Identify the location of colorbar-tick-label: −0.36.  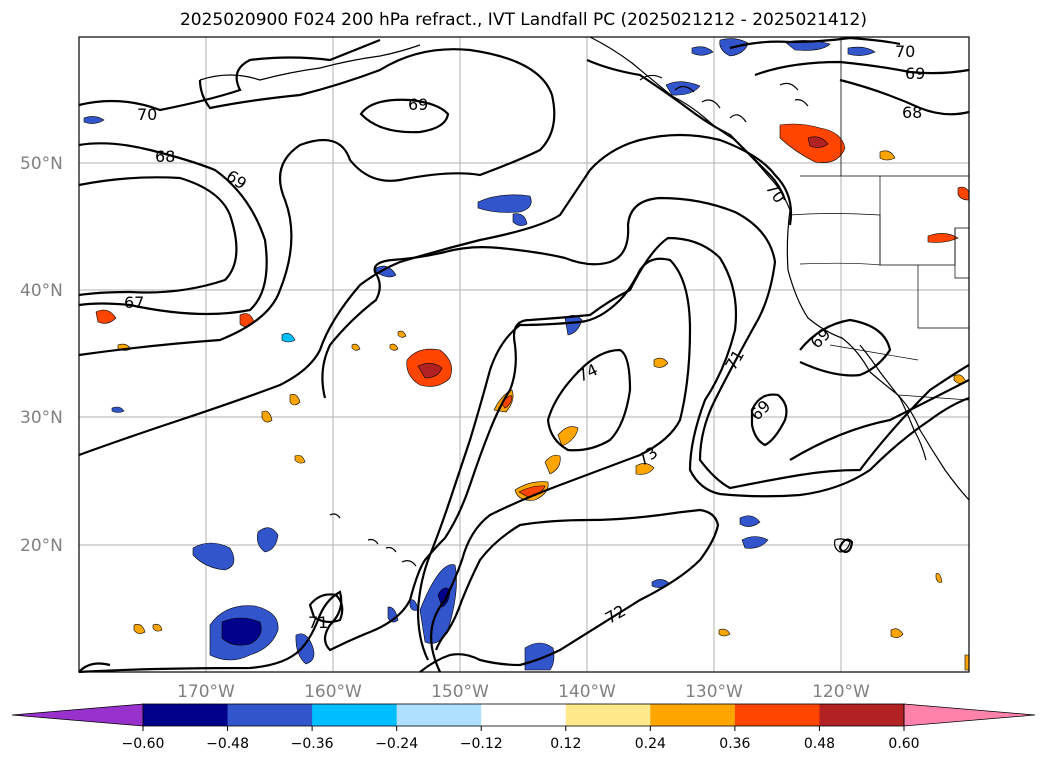
(312, 744).